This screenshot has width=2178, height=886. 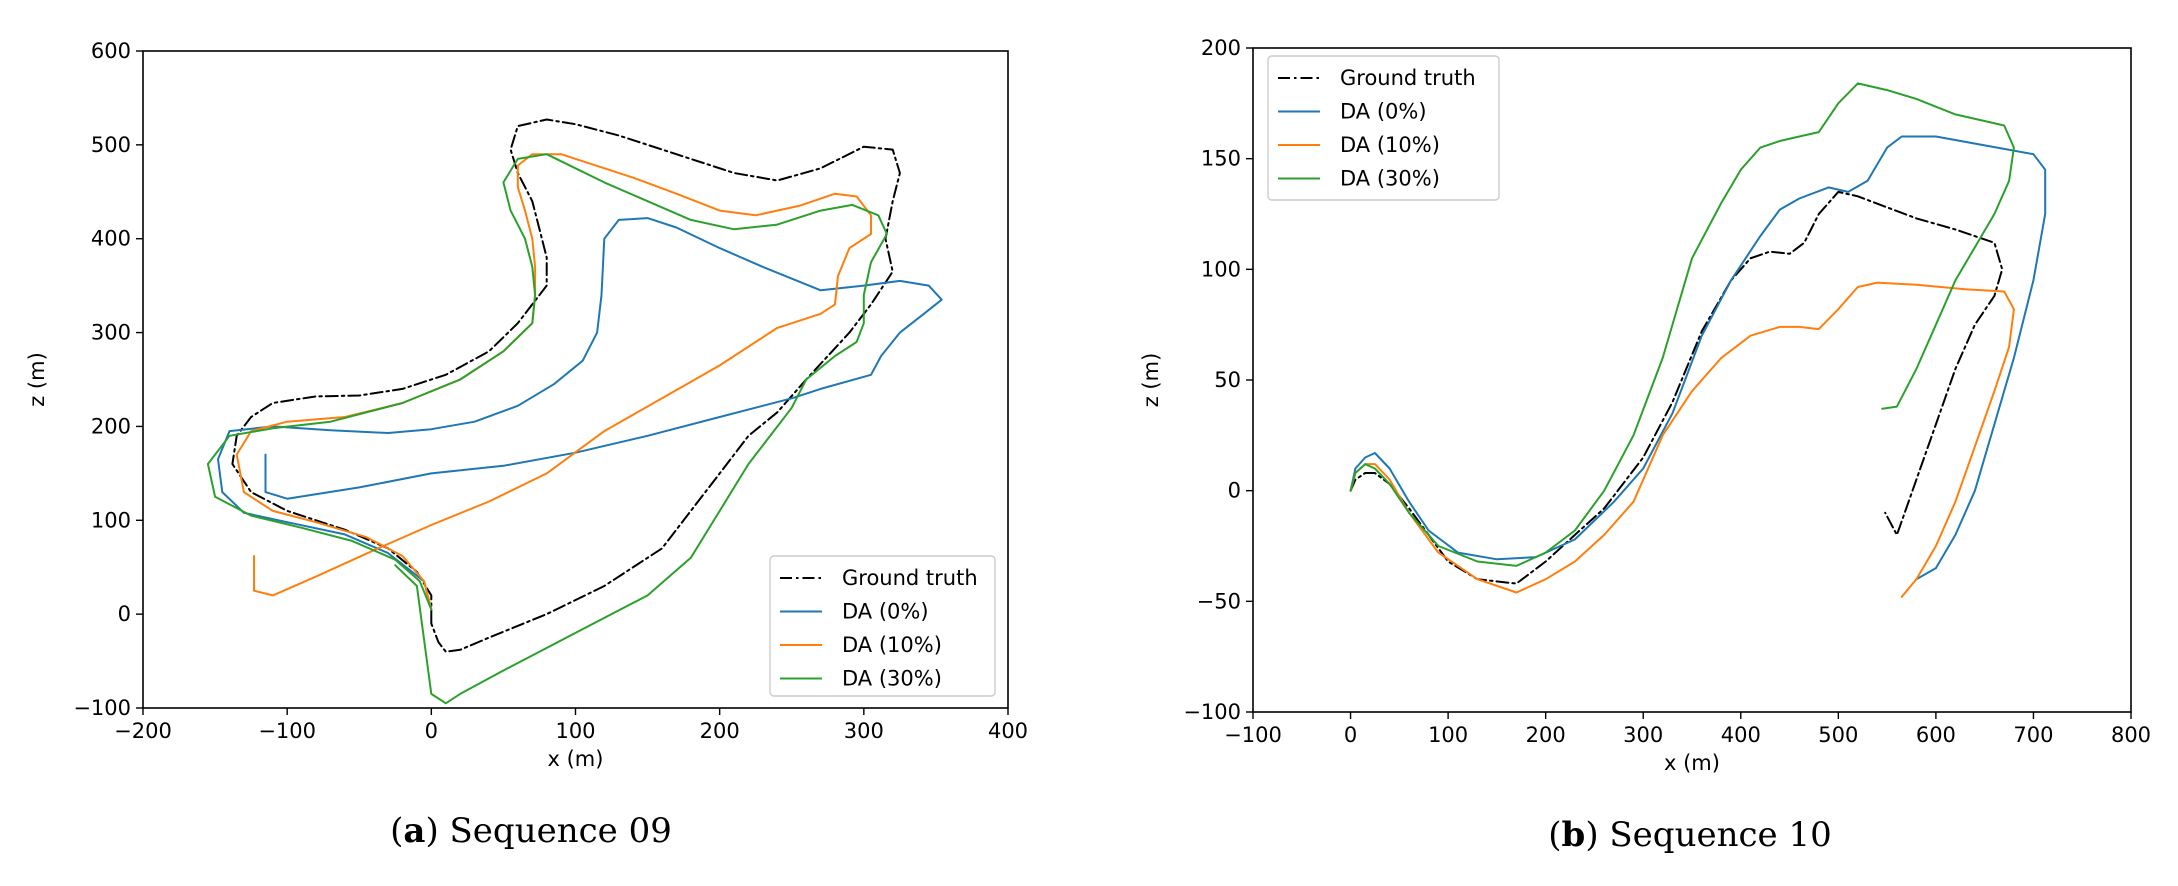 What do you see at coordinates (2131, 735) in the screenshot?
I see `x-tick-label: 800` at bounding box center [2131, 735].